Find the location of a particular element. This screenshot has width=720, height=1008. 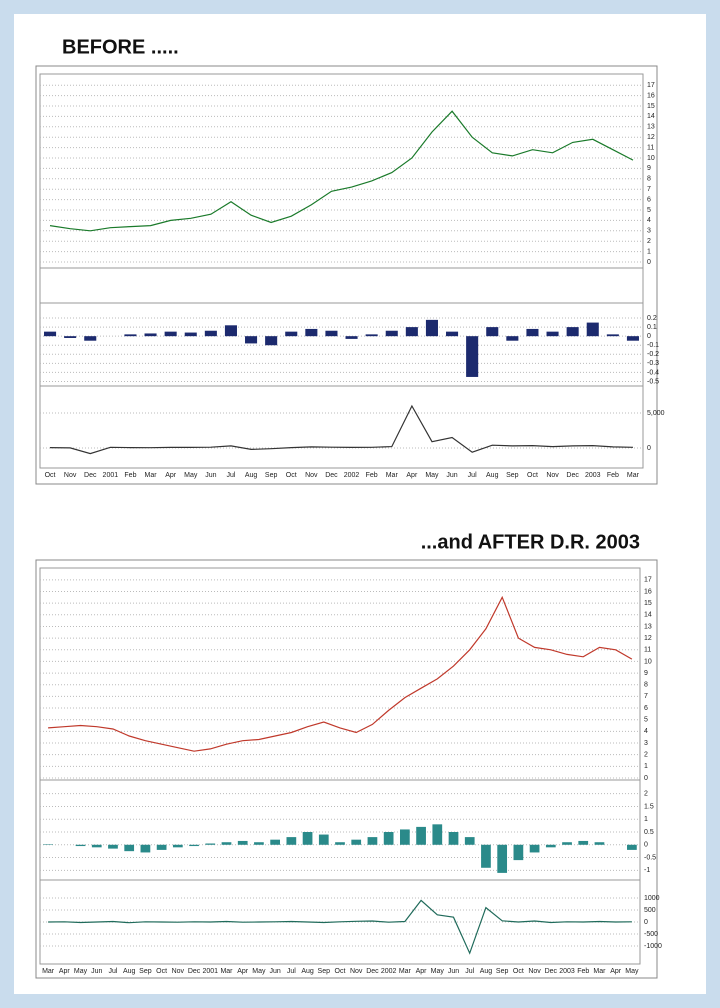

y-tick-label: 11 is located at coordinates (650, 147).